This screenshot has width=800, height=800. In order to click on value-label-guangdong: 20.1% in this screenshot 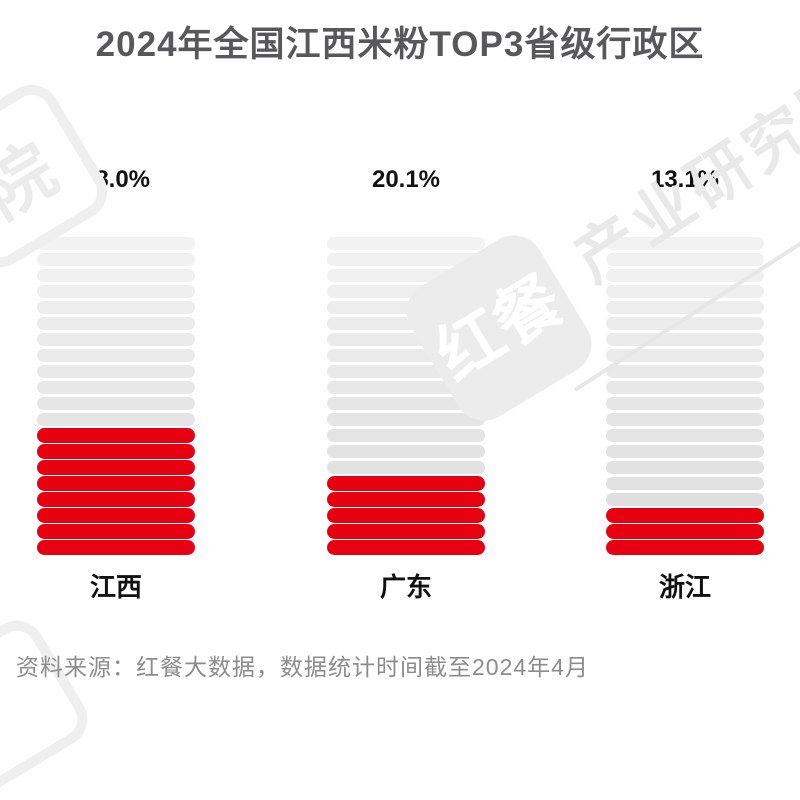, I will do `click(406, 179)`.